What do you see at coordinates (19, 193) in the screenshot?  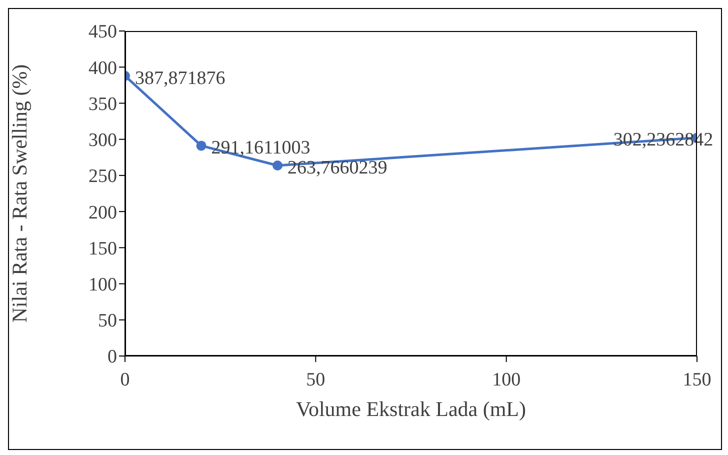 I see `y-axis-title: Nilai Rata - Rata Swelling (%)` at bounding box center [19, 193].